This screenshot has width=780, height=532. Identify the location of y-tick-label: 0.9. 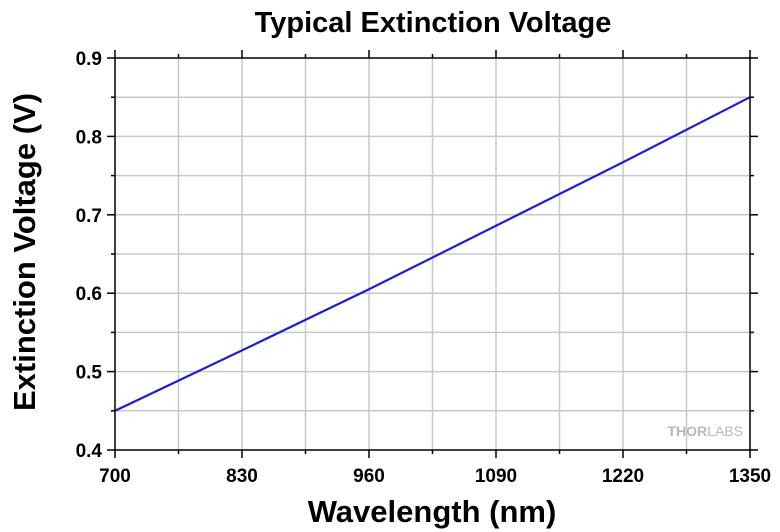
(89, 59).